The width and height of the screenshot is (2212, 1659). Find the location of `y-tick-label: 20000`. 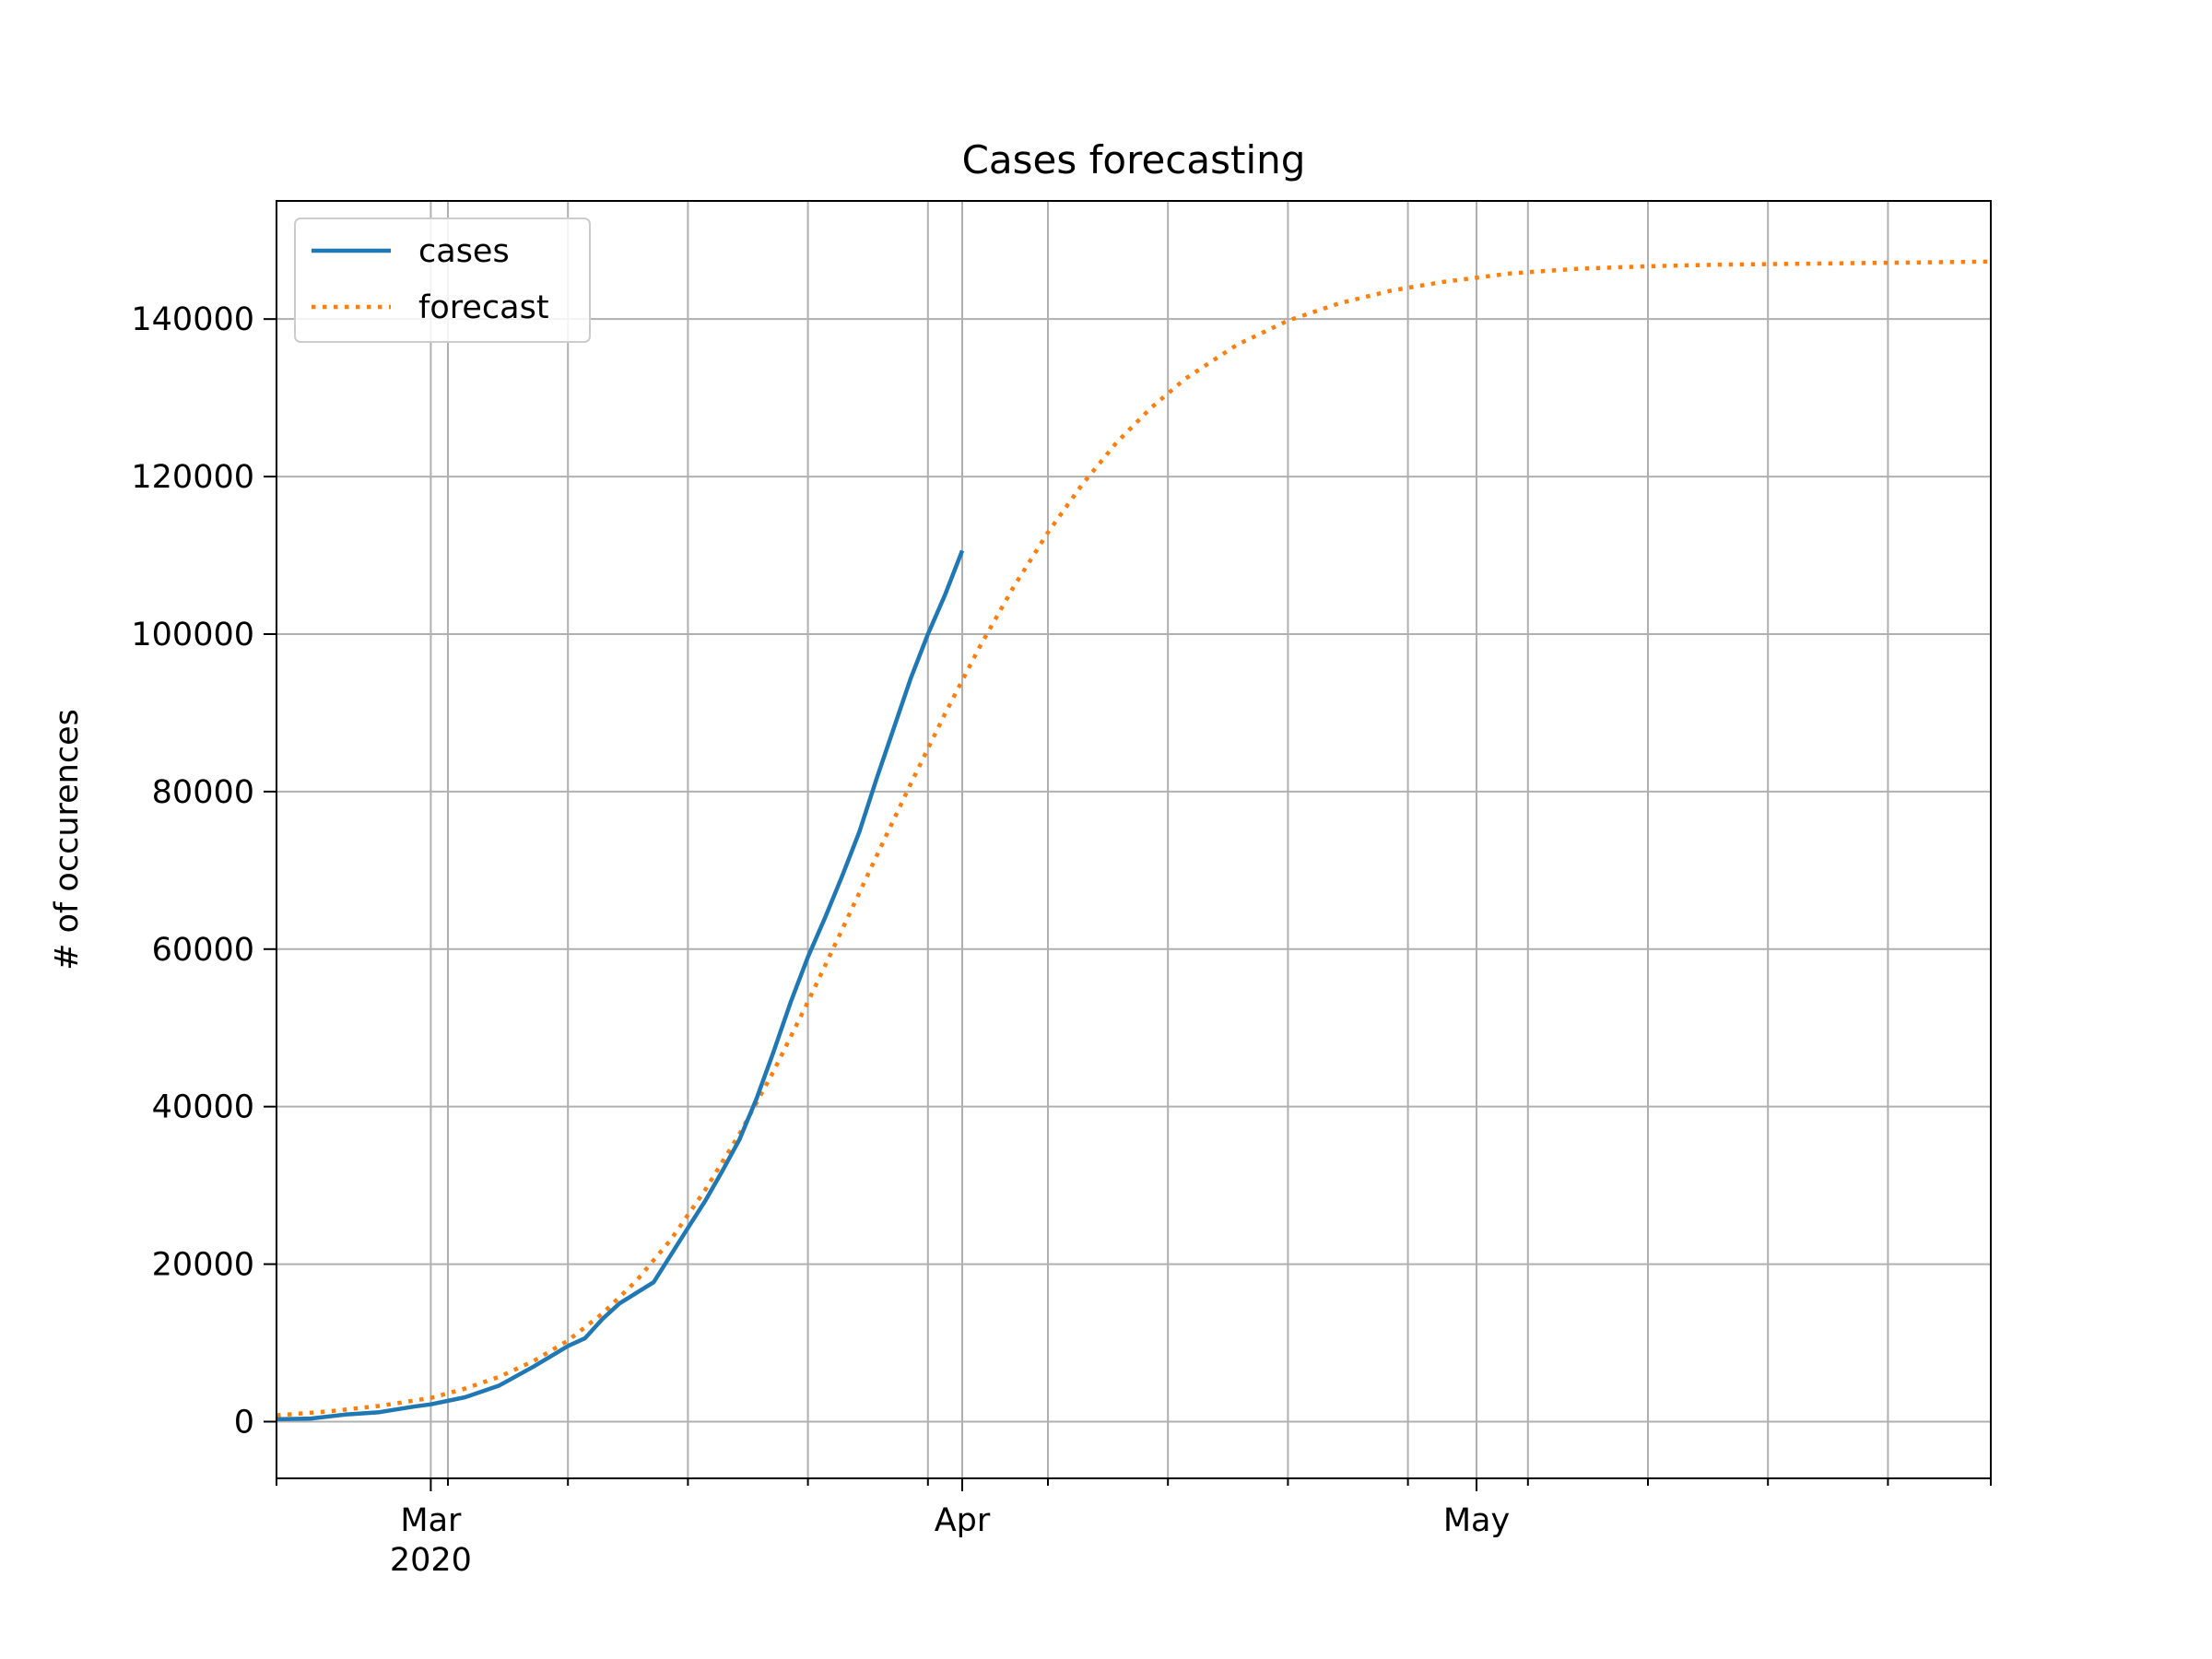

y-tick-label: 20000 is located at coordinates (203, 1265).